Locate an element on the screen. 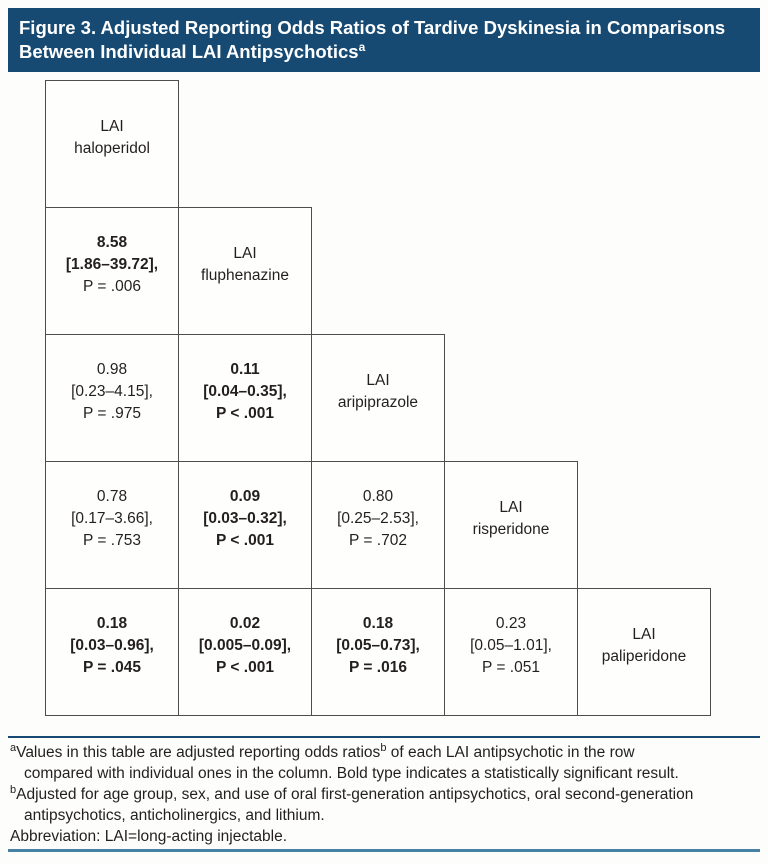 The width and height of the screenshot is (768, 864). or-cell-aripiprazole-vs-fluphenazine: 0.11 [0.04–0.35], P < .001 is located at coordinates (245, 398).